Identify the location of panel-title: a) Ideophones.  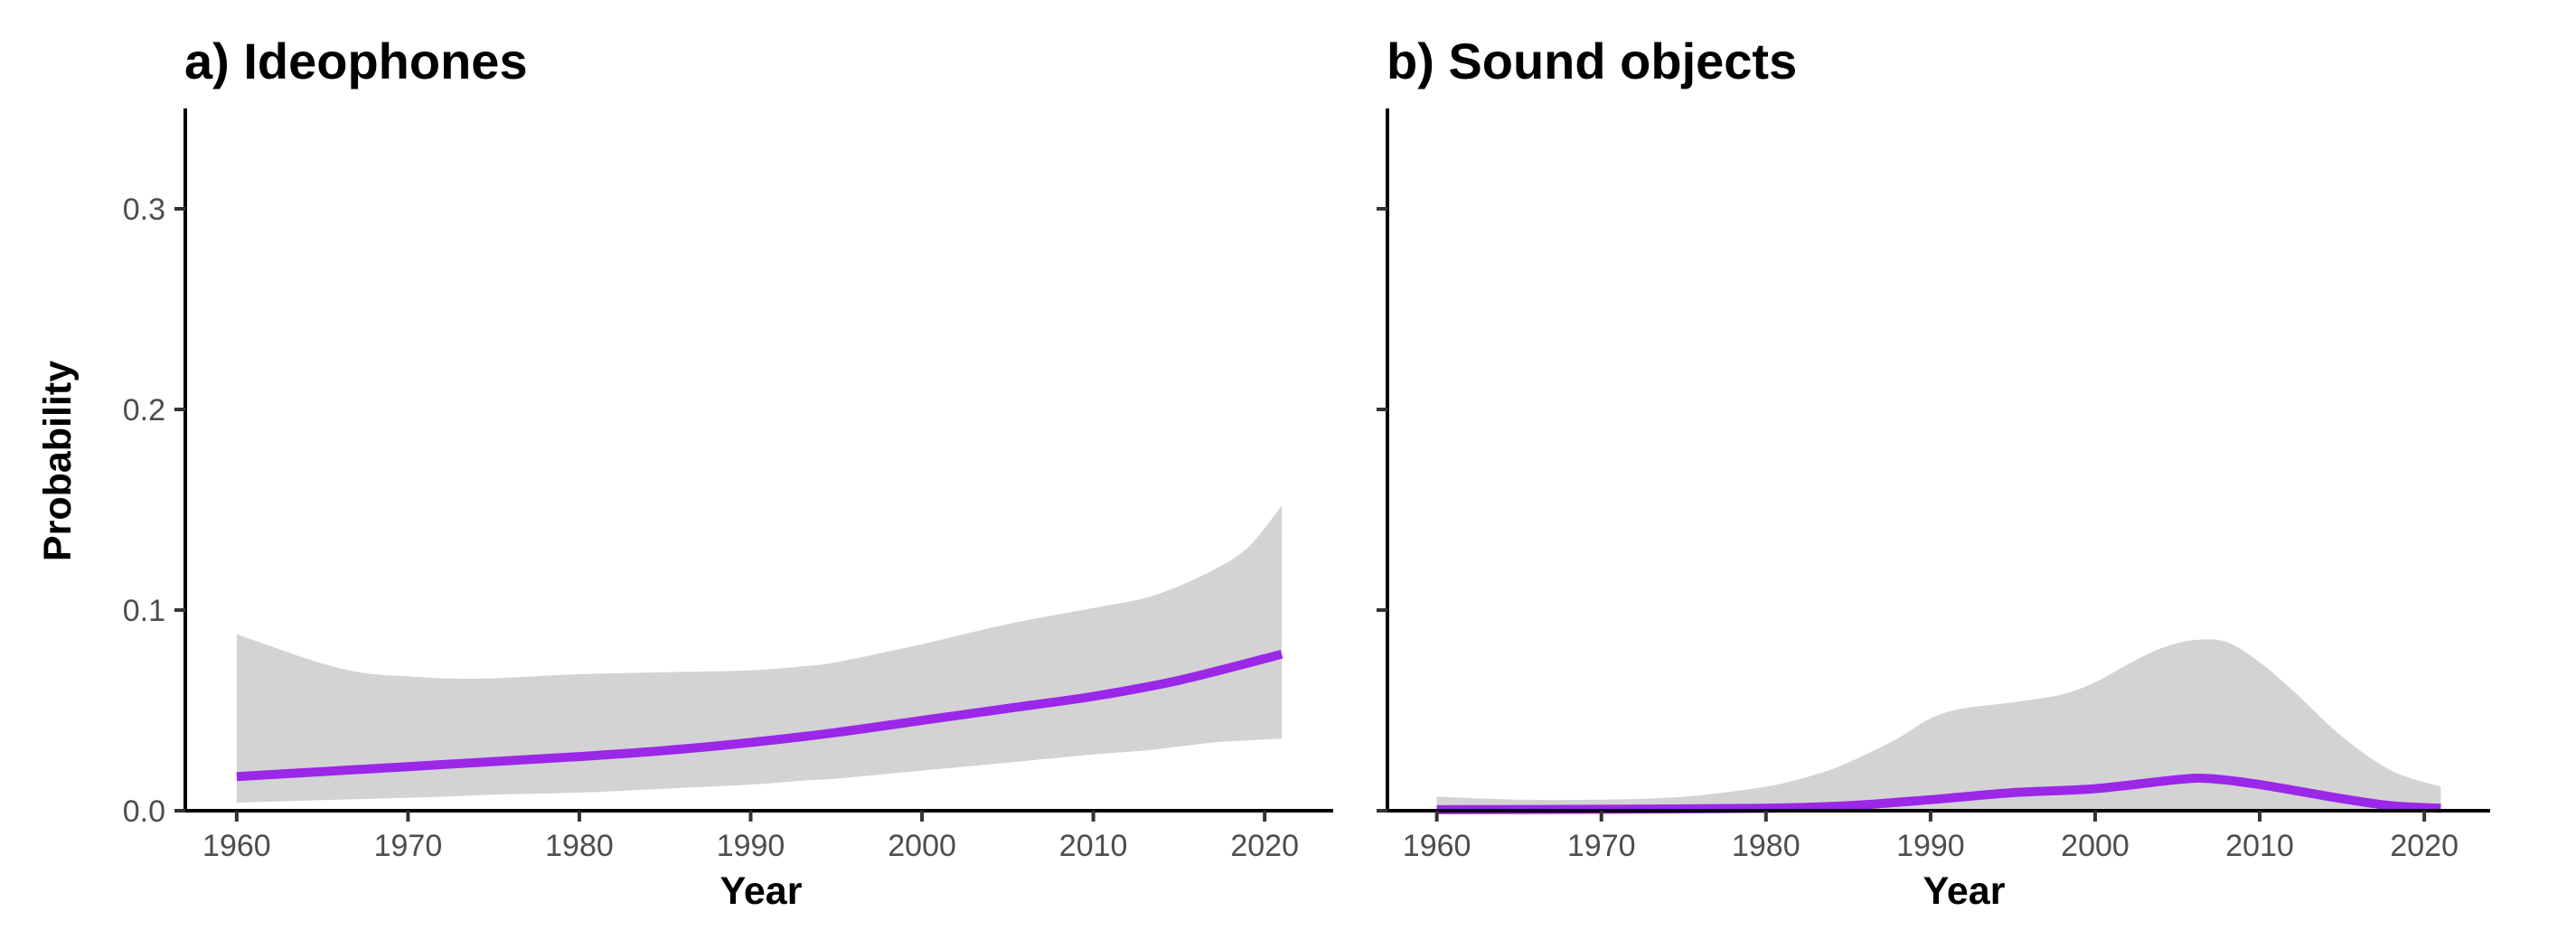
(356, 61).